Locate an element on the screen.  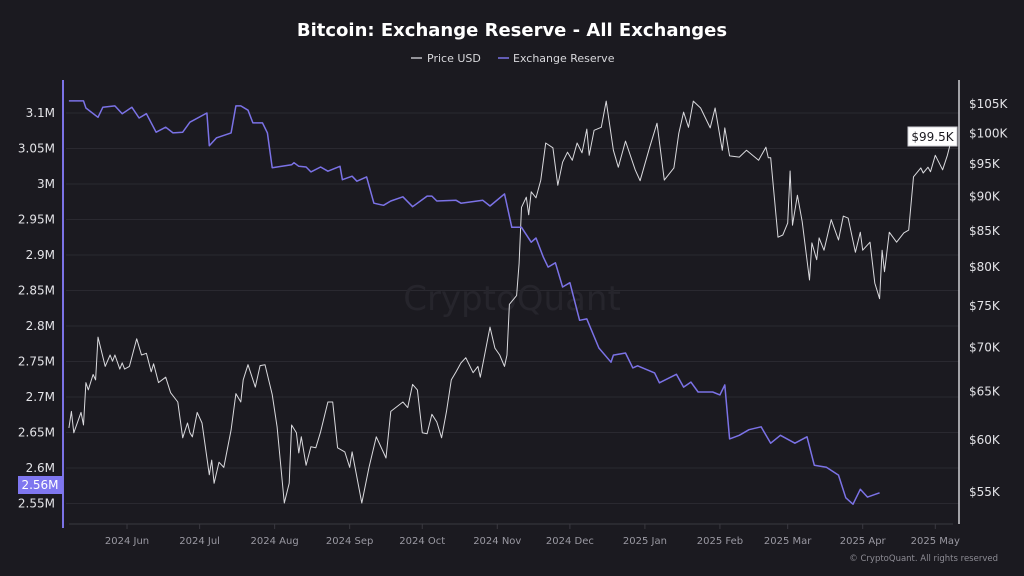
legend-item-reserve: Exchange Reserve is located at coordinates (556, 58).